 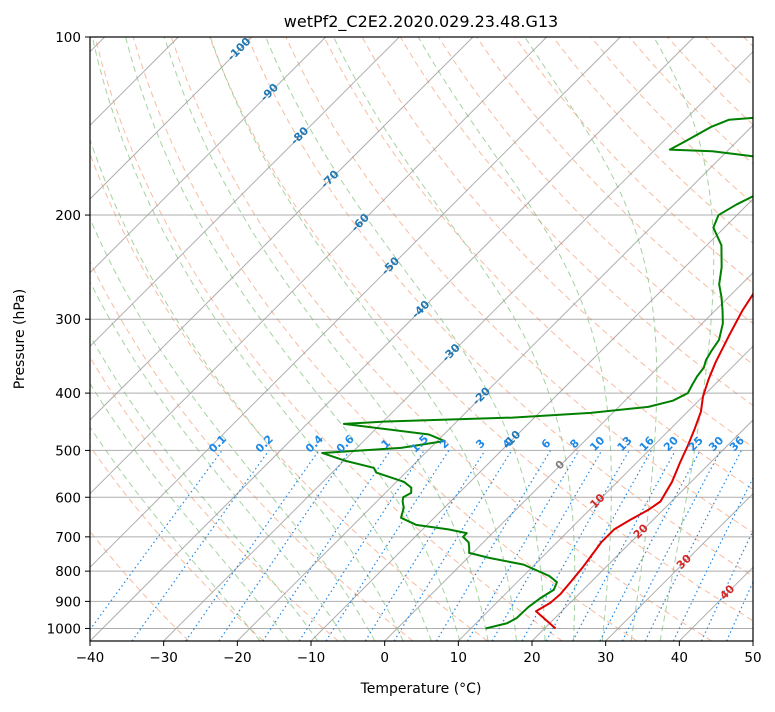 I want to click on y-tick-label: 600, so click(x=68, y=498).